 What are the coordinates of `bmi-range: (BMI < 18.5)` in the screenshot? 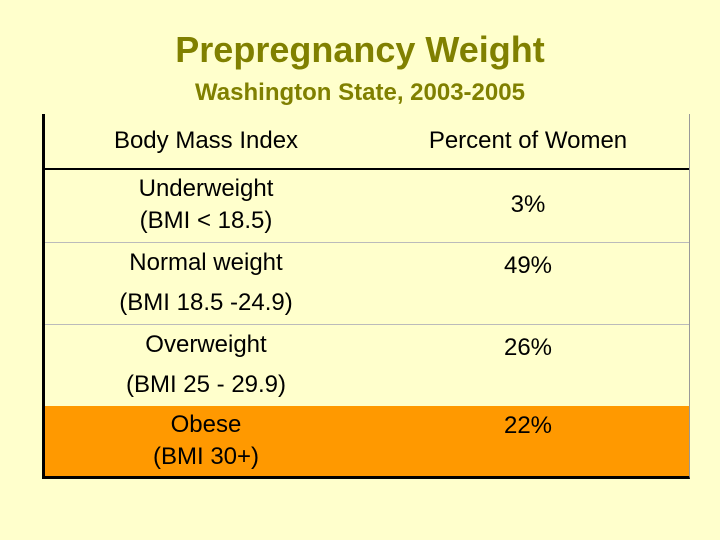 It's located at (206, 220).